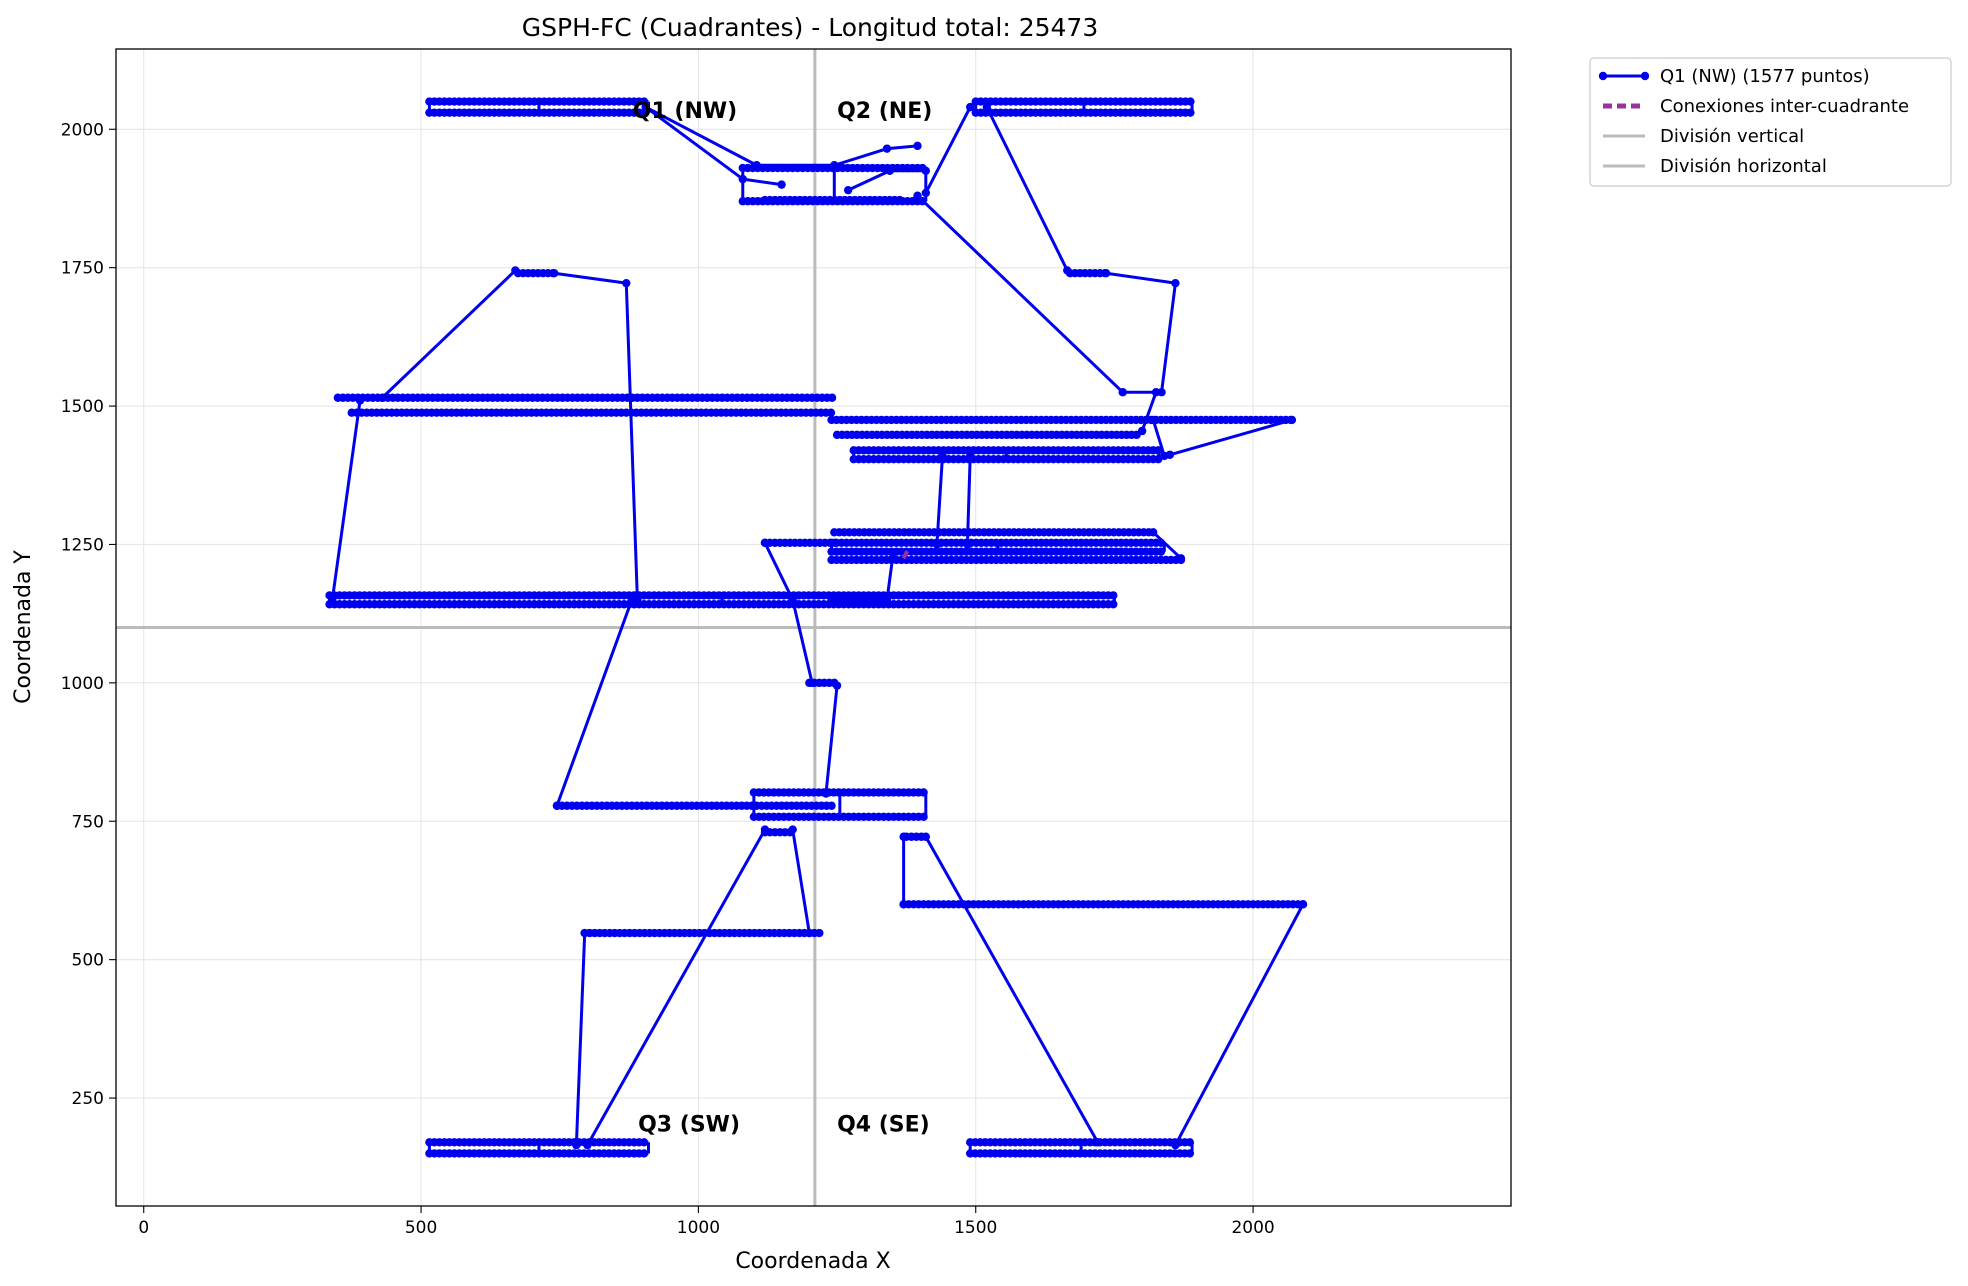  What do you see at coordinates (783, 618) in the screenshot?
I see `quadrant-labels: Q1 (NW) Q2 (NE) Q3 (SW) Q4 (SE)` at bounding box center [783, 618].